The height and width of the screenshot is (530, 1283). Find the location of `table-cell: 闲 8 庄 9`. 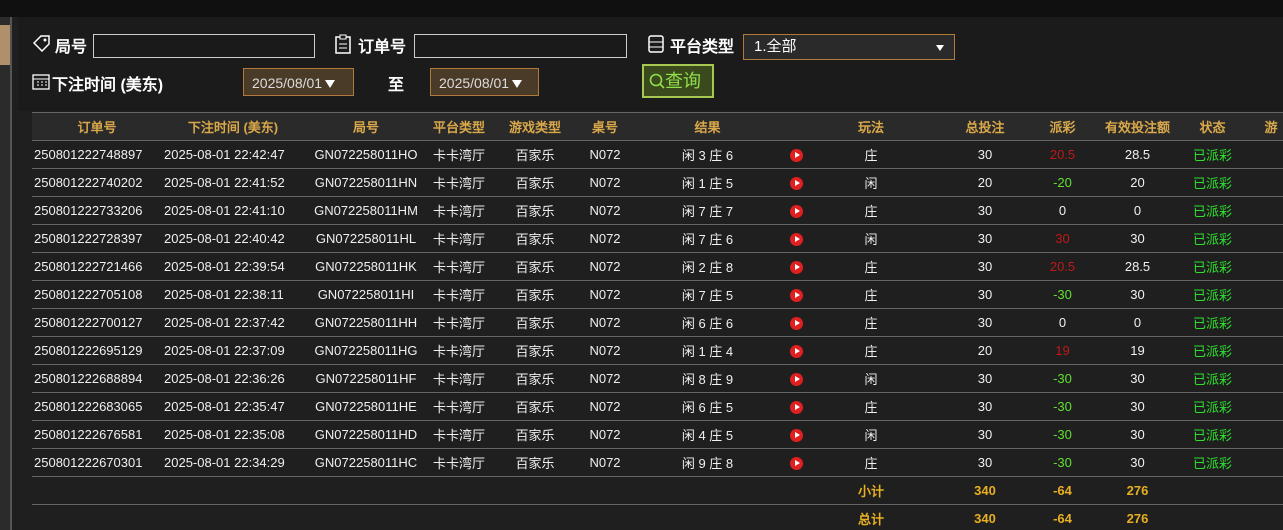

table-cell: 闲 8 庄 9 is located at coordinates (707, 378).